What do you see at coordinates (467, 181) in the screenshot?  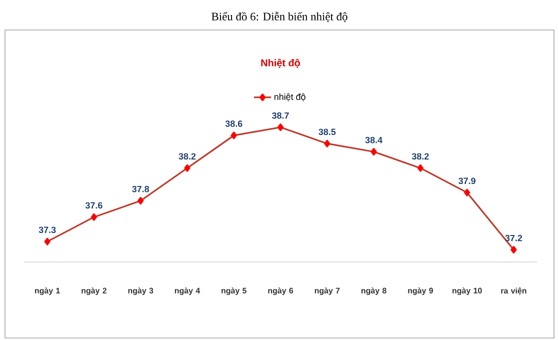 I see `data-label: 37.9` at bounding box center [467, 181].